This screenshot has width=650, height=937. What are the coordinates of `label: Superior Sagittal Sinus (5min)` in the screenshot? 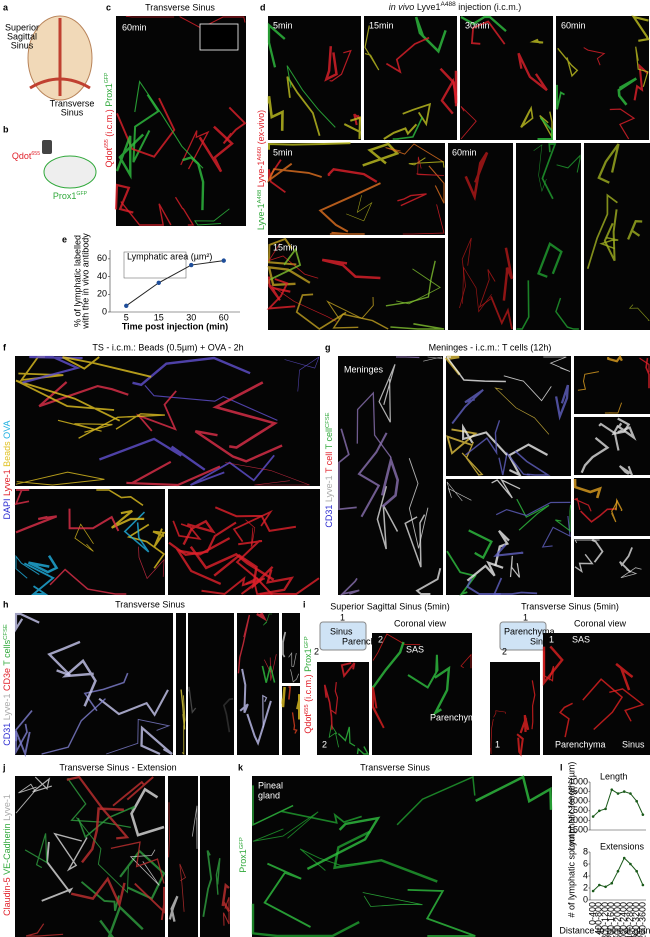 It's located at (390, 606).